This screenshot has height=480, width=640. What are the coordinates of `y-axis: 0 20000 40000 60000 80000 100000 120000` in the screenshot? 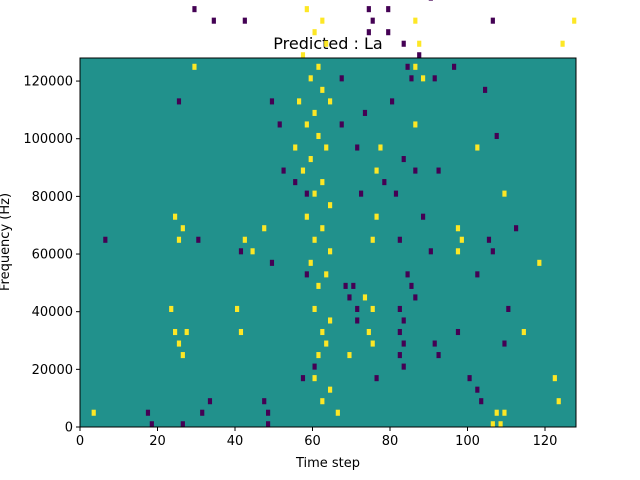 It's located at (51, 255).